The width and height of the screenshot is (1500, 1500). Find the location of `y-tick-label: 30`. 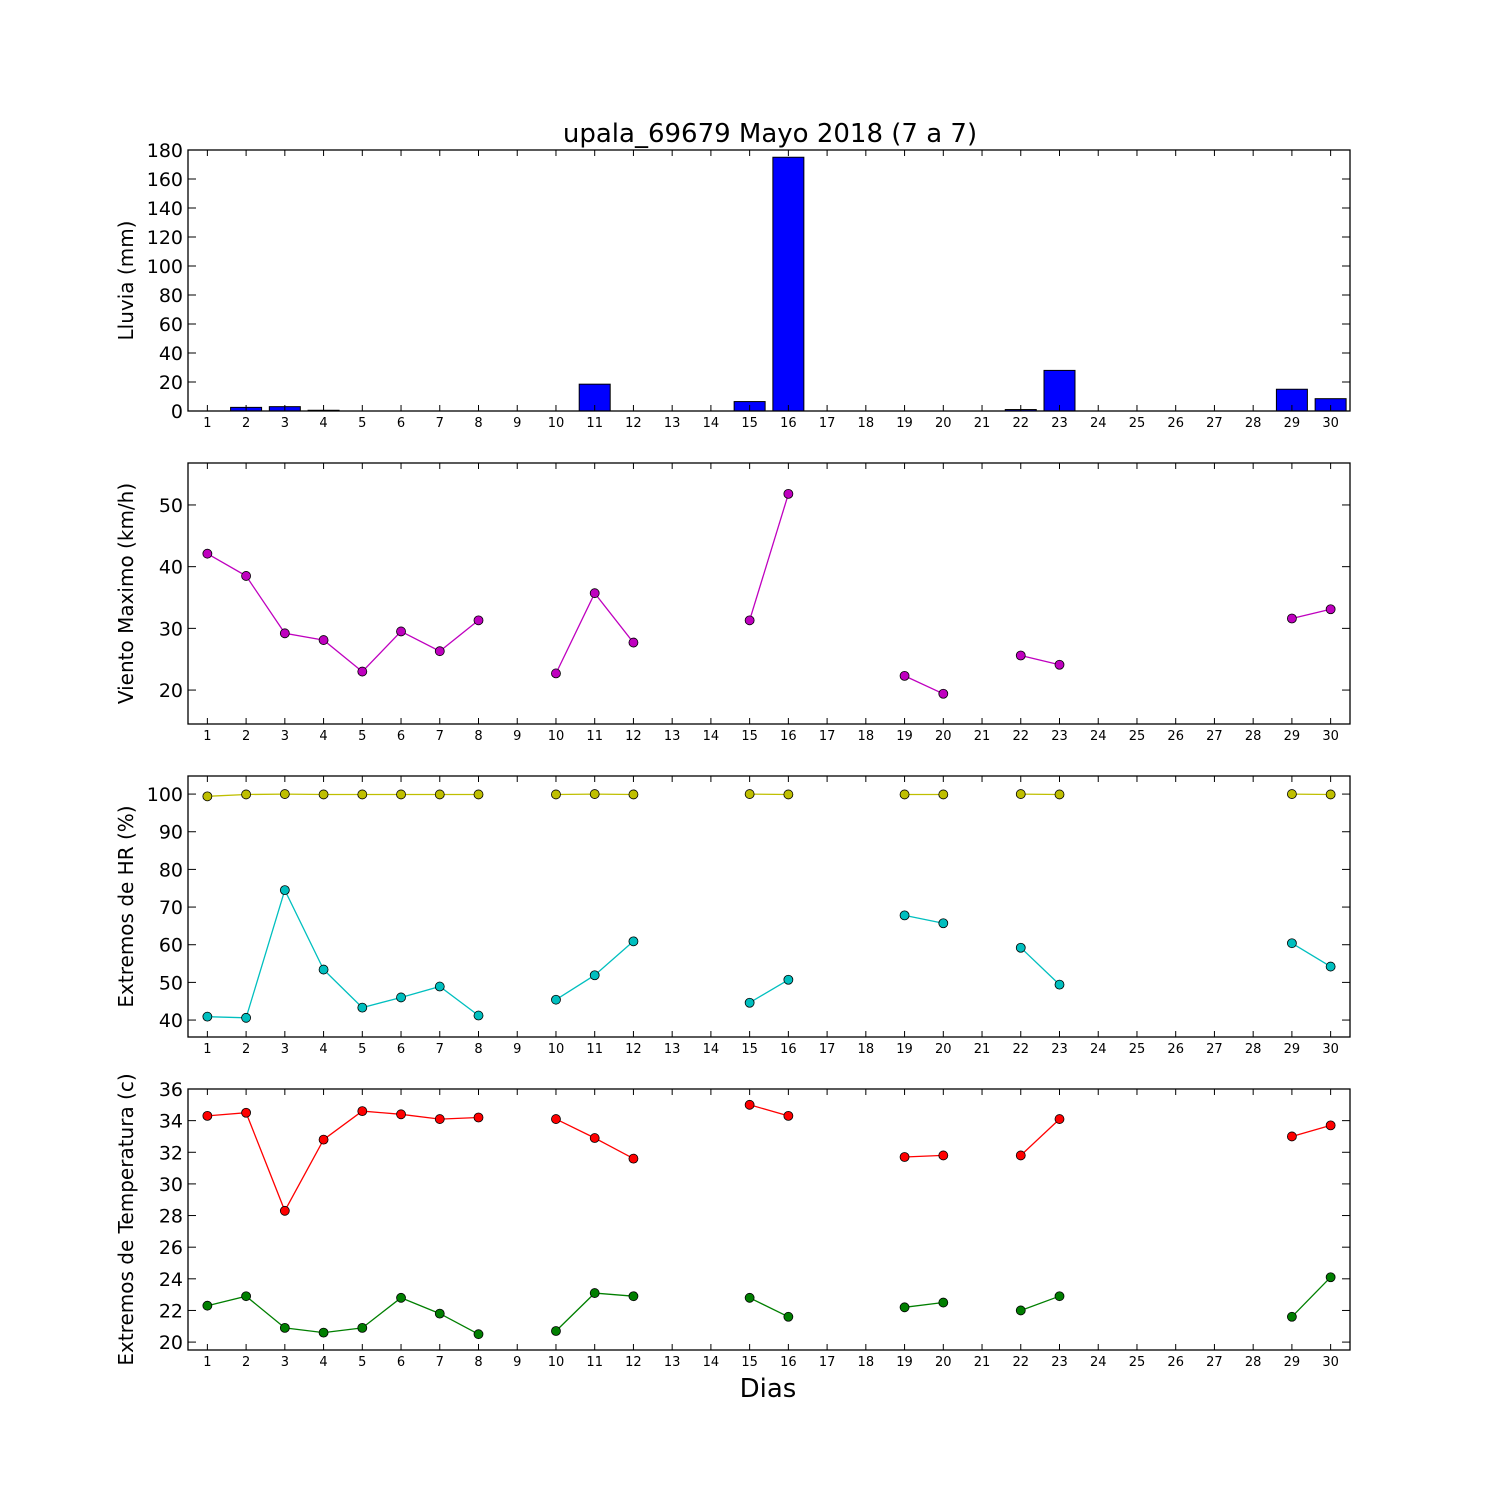

y-tick-label: 30 is located at coordinates (171, 1185).